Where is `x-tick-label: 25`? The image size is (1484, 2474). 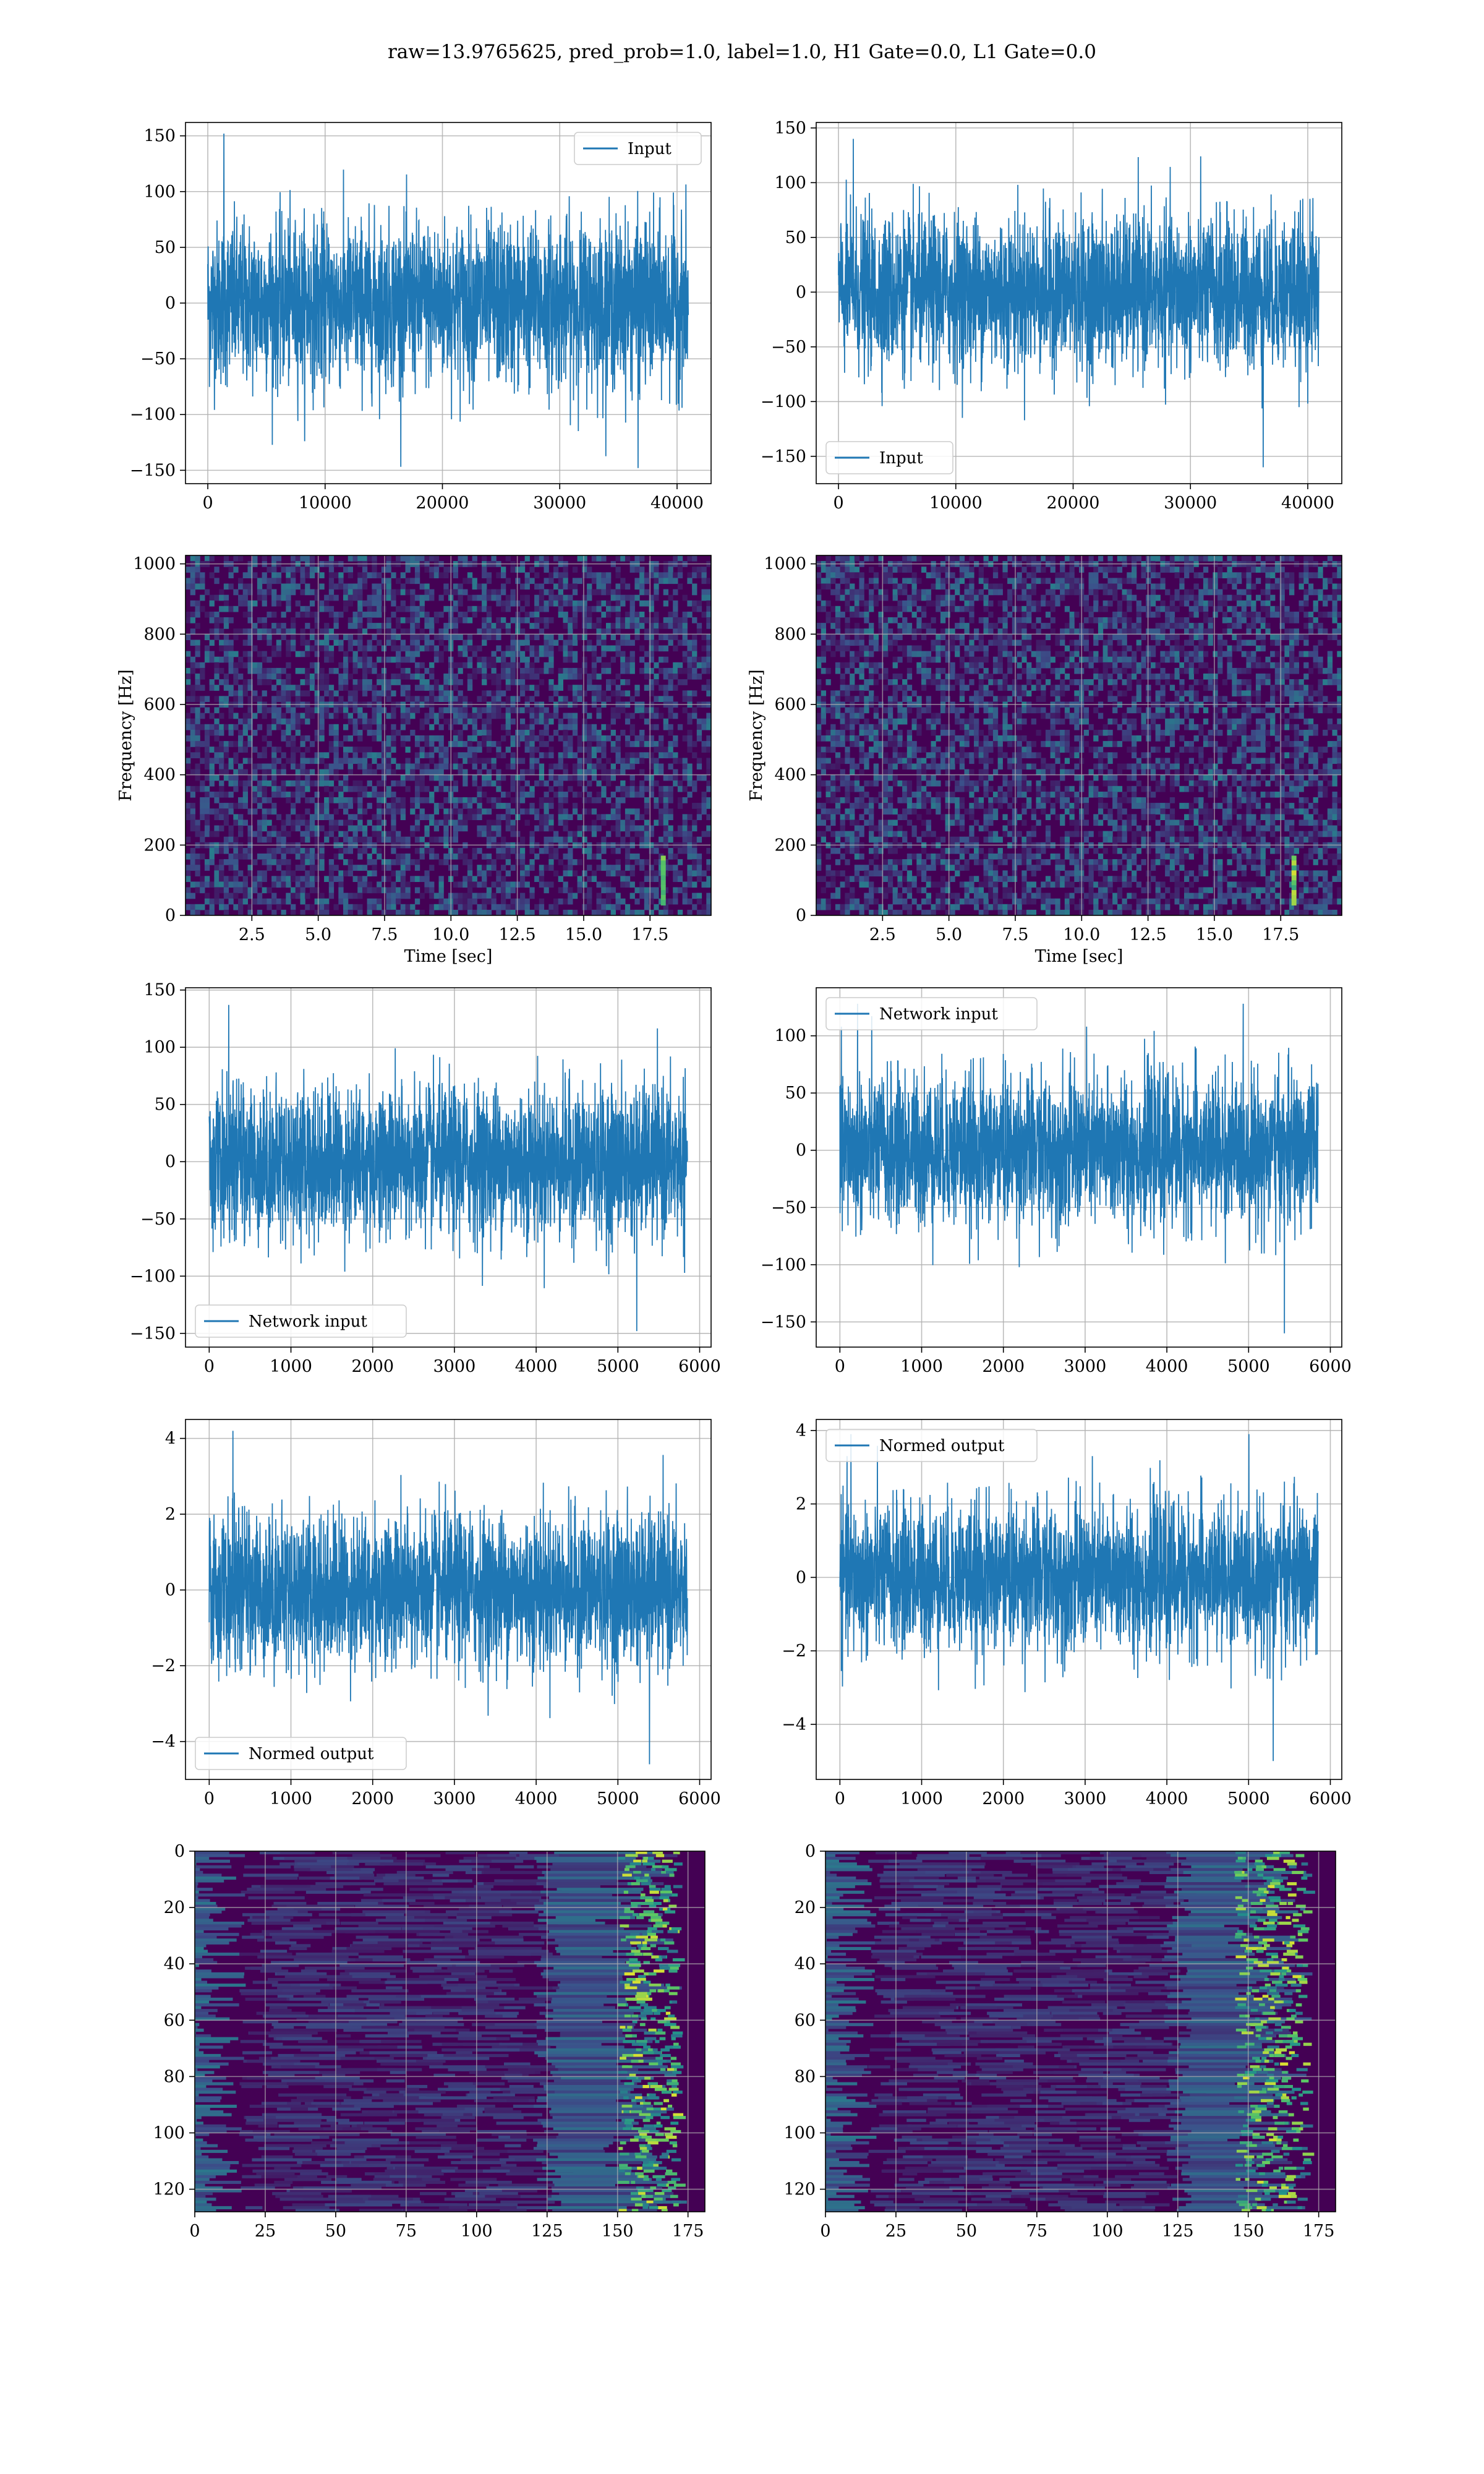 x-tick-label: 25 is located at coordinates (895, 2231).